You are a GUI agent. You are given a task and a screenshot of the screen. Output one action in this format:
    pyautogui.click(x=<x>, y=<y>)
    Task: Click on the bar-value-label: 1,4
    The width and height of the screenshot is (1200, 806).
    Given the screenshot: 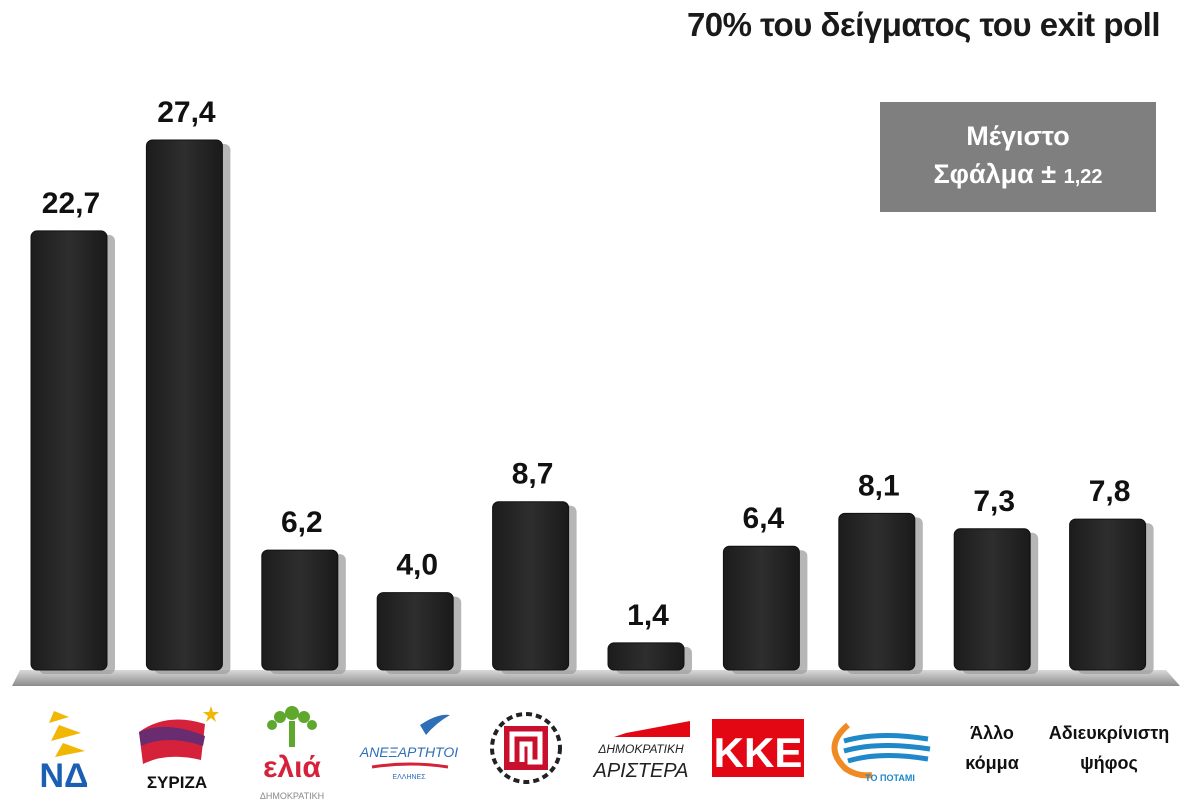 What is the action you would take?
    pyautogui.click(x=648, y=615)
    